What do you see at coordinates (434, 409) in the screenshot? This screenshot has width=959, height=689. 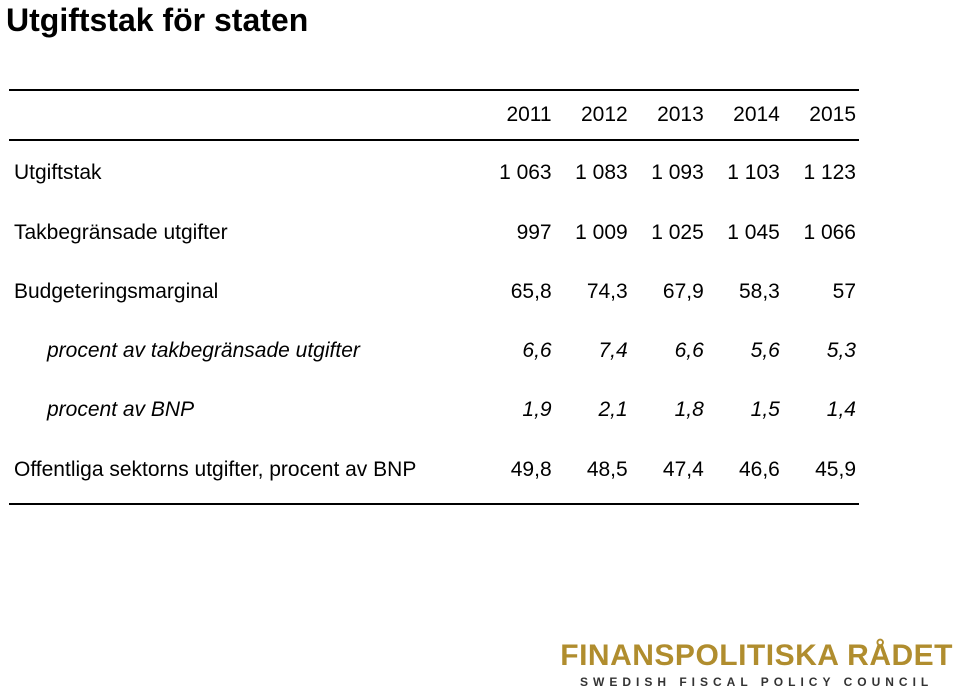 I see `table-row: procent av BNP 1,9 2,1 1,8 1,5 1,4` at bounding box center [434, 409].